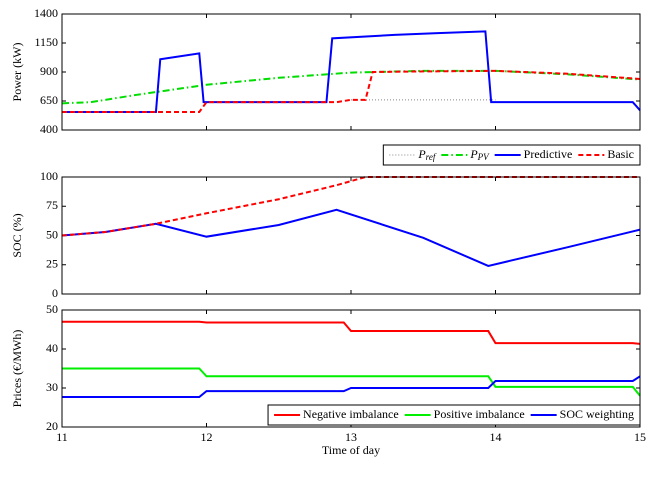 This screenshot has width=658, height=487. What do you see at coordinates (17, 235) in the screenshot?
I see `y-axis-label: SOC (%)` at bounding box center [17, 235].